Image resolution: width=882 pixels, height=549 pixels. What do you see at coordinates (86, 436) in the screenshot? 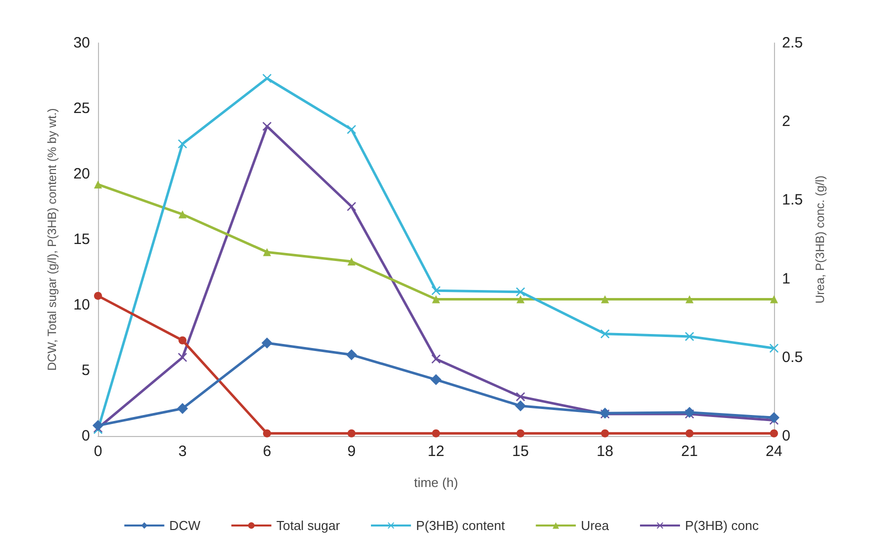
I see `y-tick-label: 0` at bounding box center [86, 436].